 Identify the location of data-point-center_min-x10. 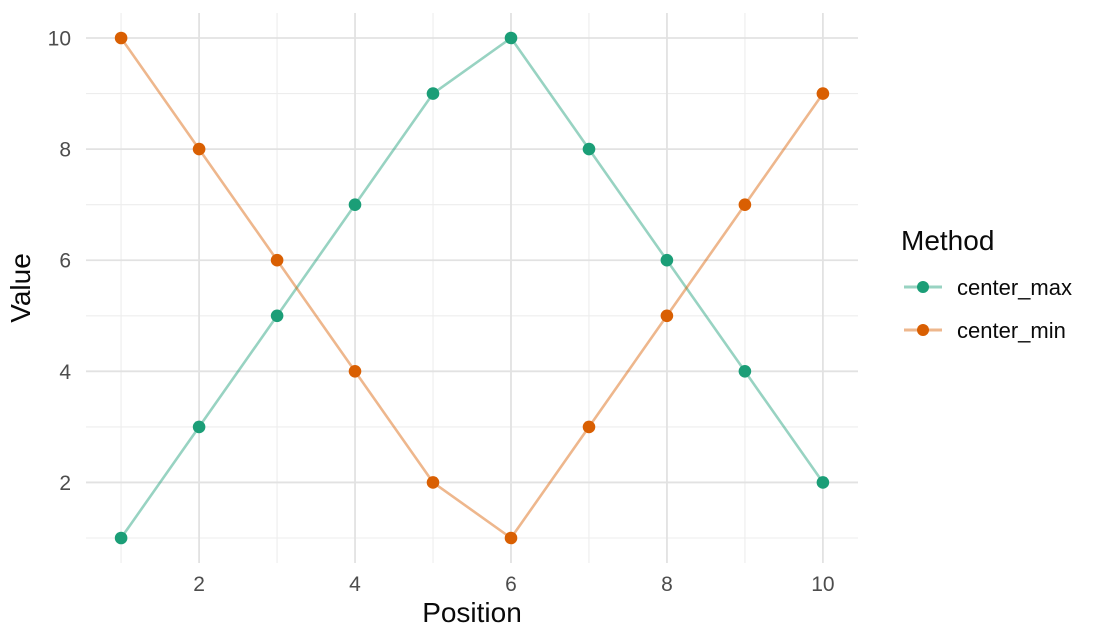
(823, 93).